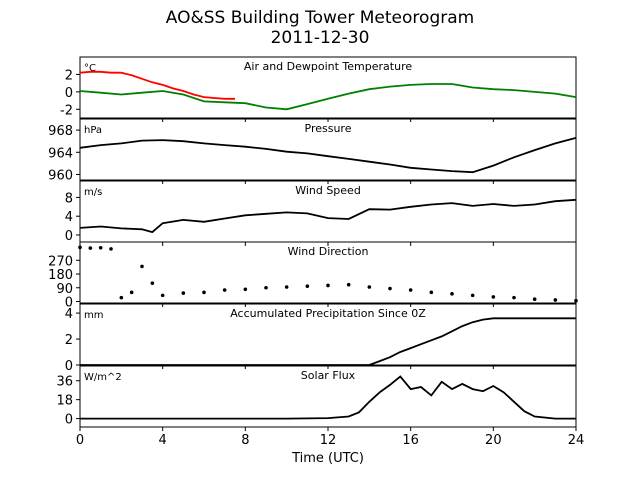 The image size is (640, 480). Describe the element at coordinates (328, 251) in the screenshot. I see `panel-title-3: Wind Direction` at that location.